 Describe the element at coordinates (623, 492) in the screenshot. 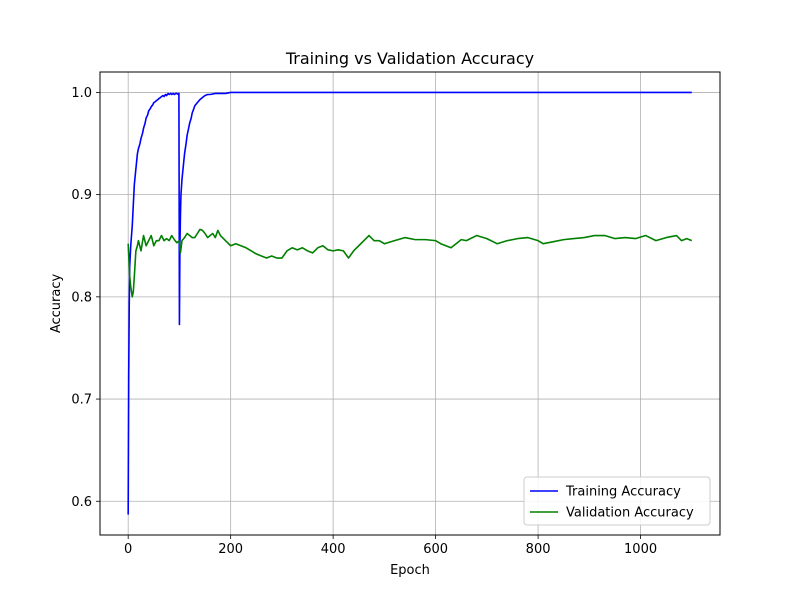

I see `legend-label: Training Accuracy` at that location.